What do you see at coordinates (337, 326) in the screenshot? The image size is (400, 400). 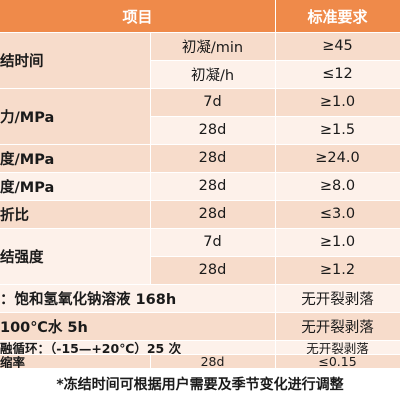 I see `row-heat-req: 无开裂剥落` at bounding box center [337, 326].